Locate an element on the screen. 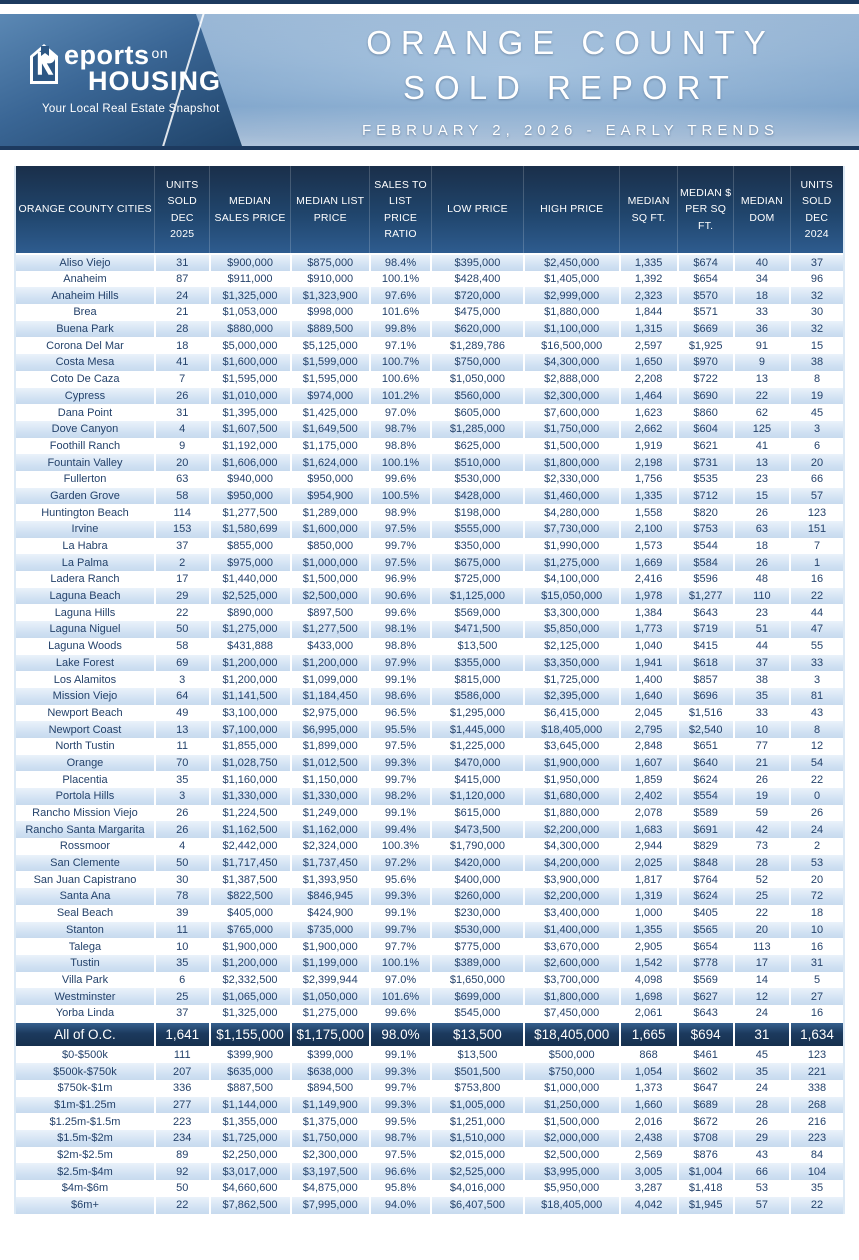 This screenshot has height=1260, width=859. row-label: Huntington Beach is located at coordinates (86, 512).